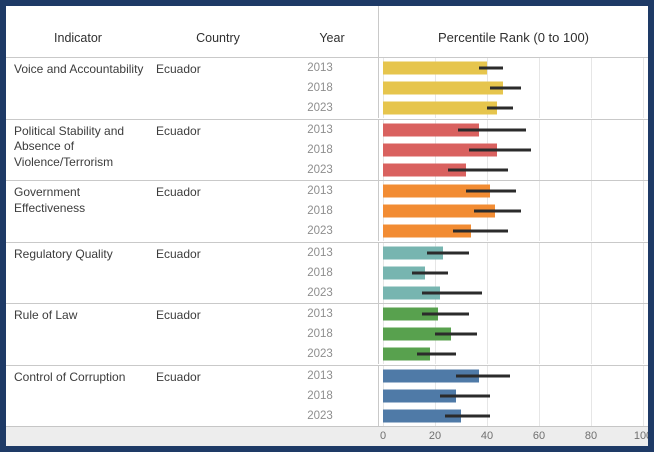 The width and height of the screenshot is (654, 452). What do you see at coordinates (643, 436) in the screenshot?
I see `x-axis-tick-label: 100` at bounding box center [643, 436].